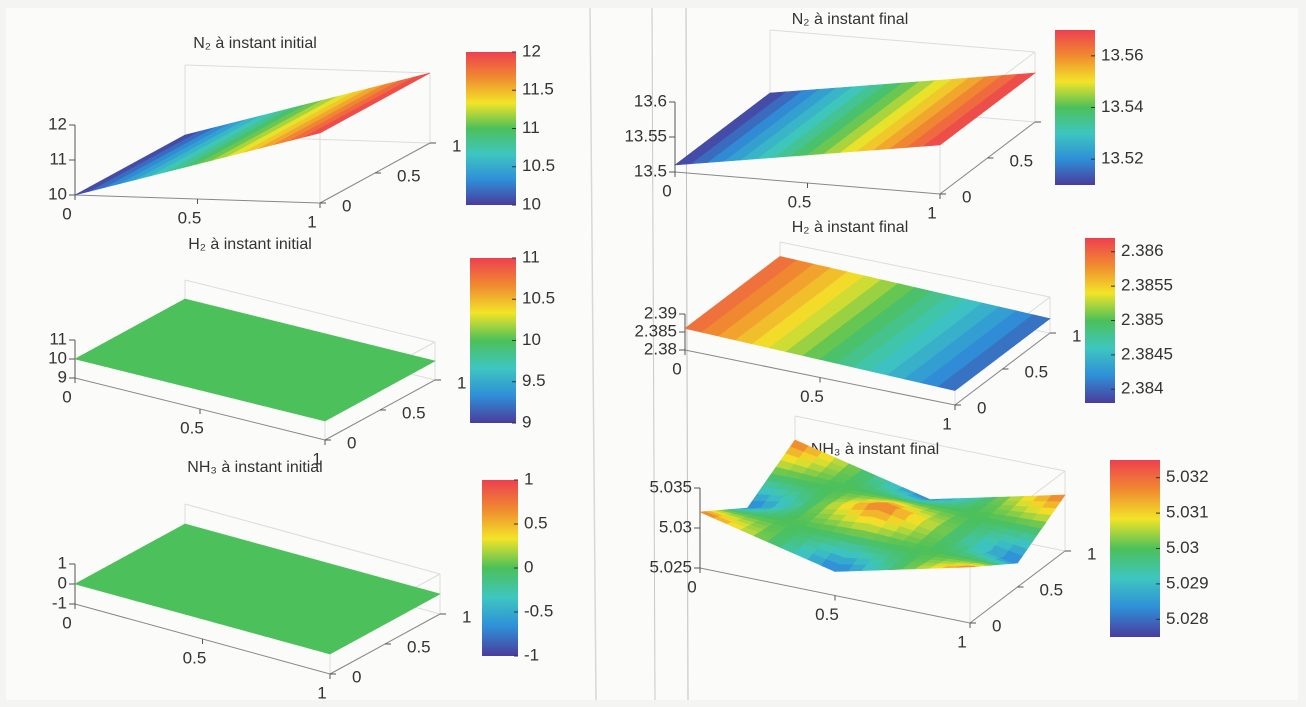 This screenshot has height=707, width=1306. Describe the element at coordinates (660, 312) in the screenshot. I see `z-tick-label: 2.39` at that location.